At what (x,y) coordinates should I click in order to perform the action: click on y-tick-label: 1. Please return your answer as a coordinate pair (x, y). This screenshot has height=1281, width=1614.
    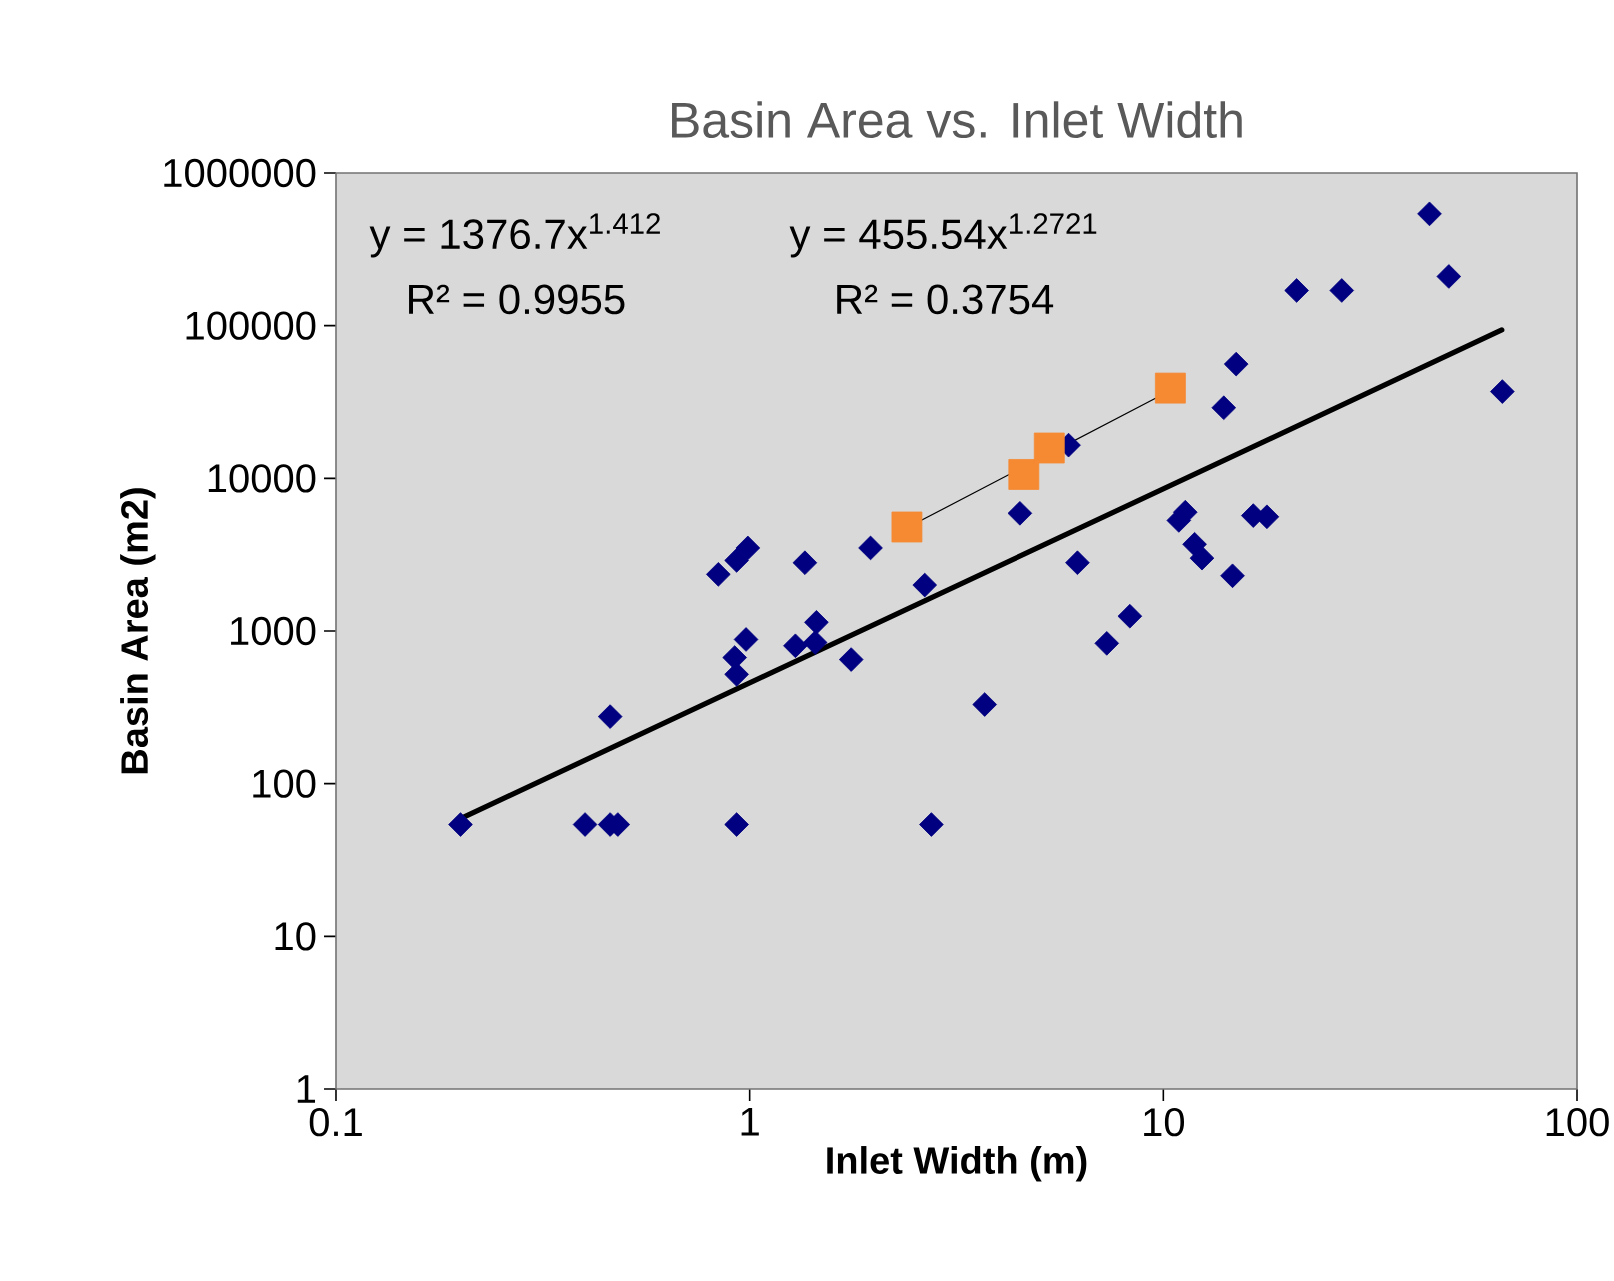
    Looking at the image, I should click on (306, 1089).